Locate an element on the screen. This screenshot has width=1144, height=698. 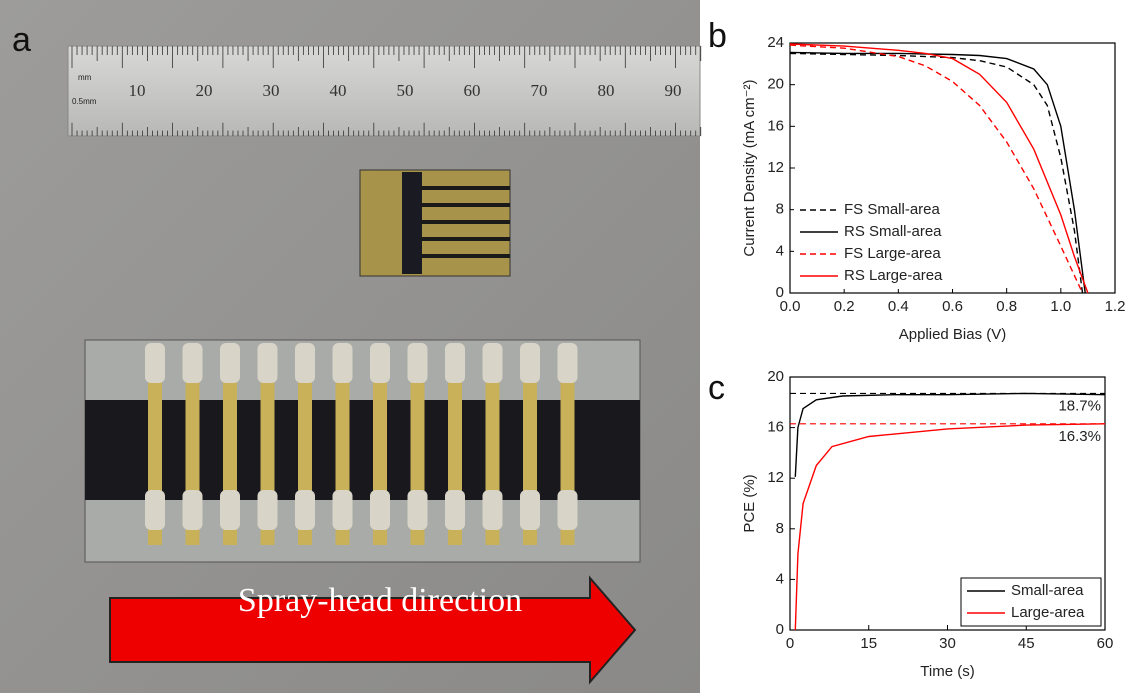
panel-label: b is located at coordinates (717, 36).